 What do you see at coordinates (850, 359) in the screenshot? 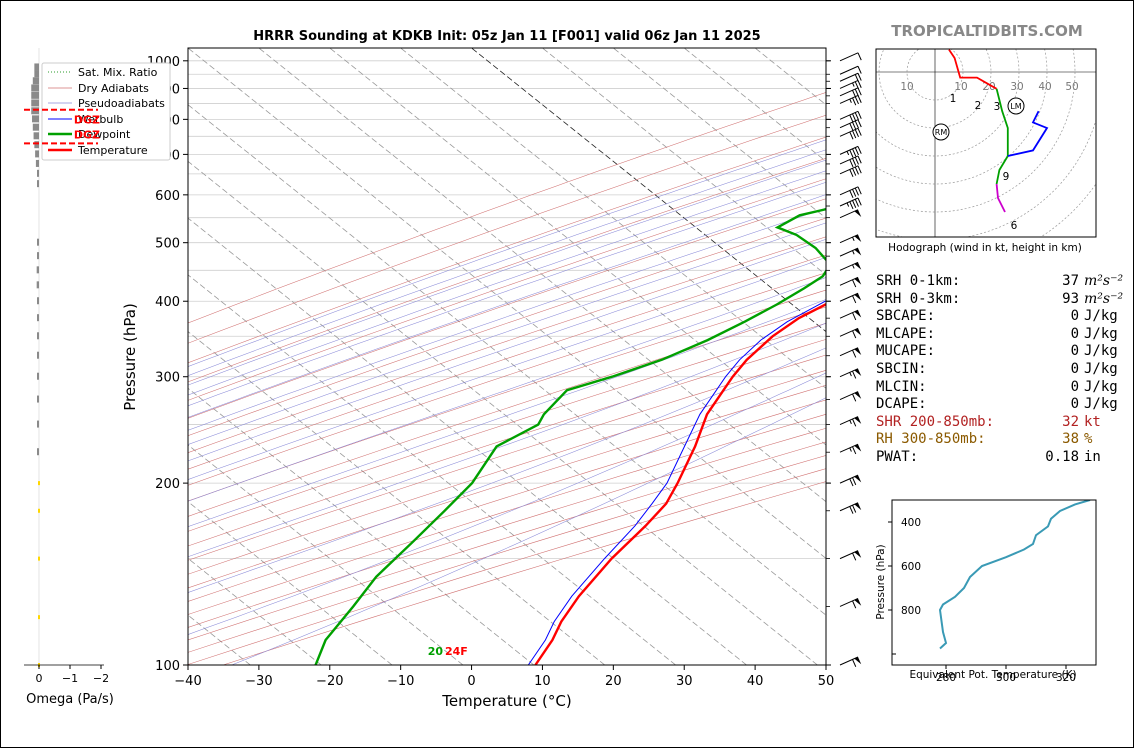
I see `wind-barbs` at bounding box center [850, 359].